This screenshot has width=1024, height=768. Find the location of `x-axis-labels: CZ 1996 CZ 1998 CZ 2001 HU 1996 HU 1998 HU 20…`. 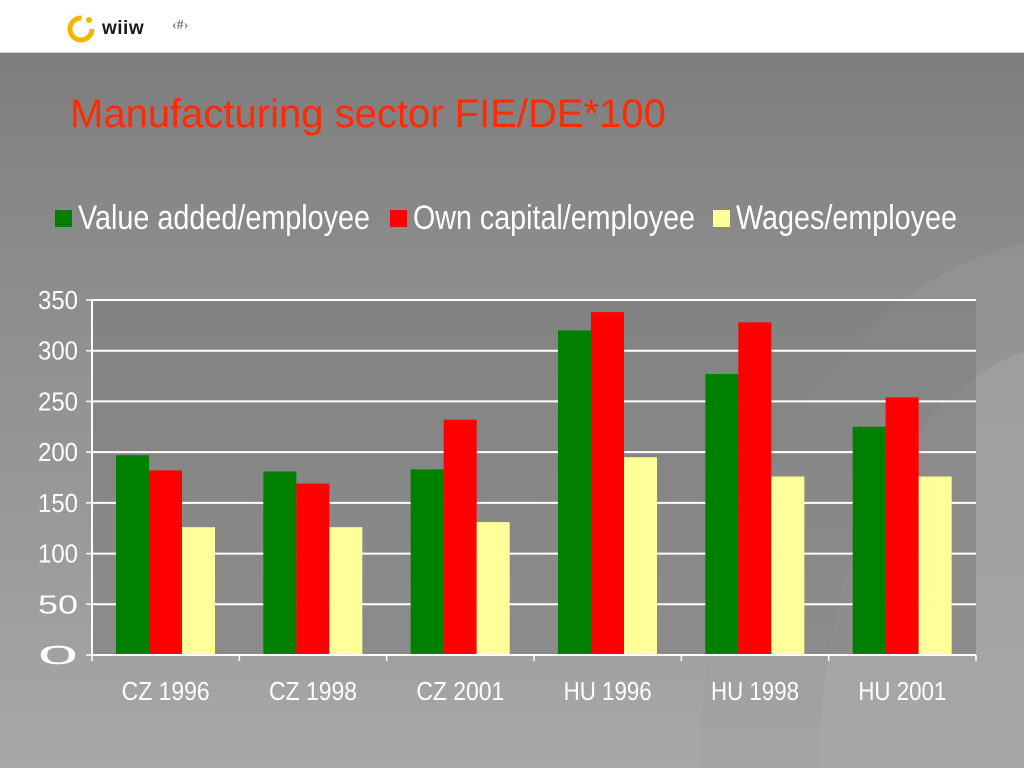

x-axis-labels: CZ 1996 CZ 1998 CZ 2001 HU 1996 HU 1998 HU 20… is located at coordinates (534, 691).